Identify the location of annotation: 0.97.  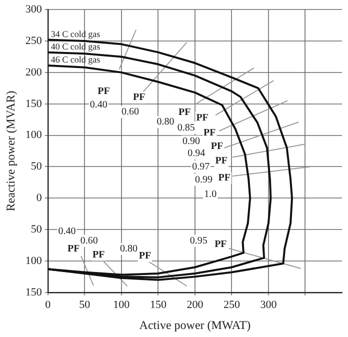
(201, 166).